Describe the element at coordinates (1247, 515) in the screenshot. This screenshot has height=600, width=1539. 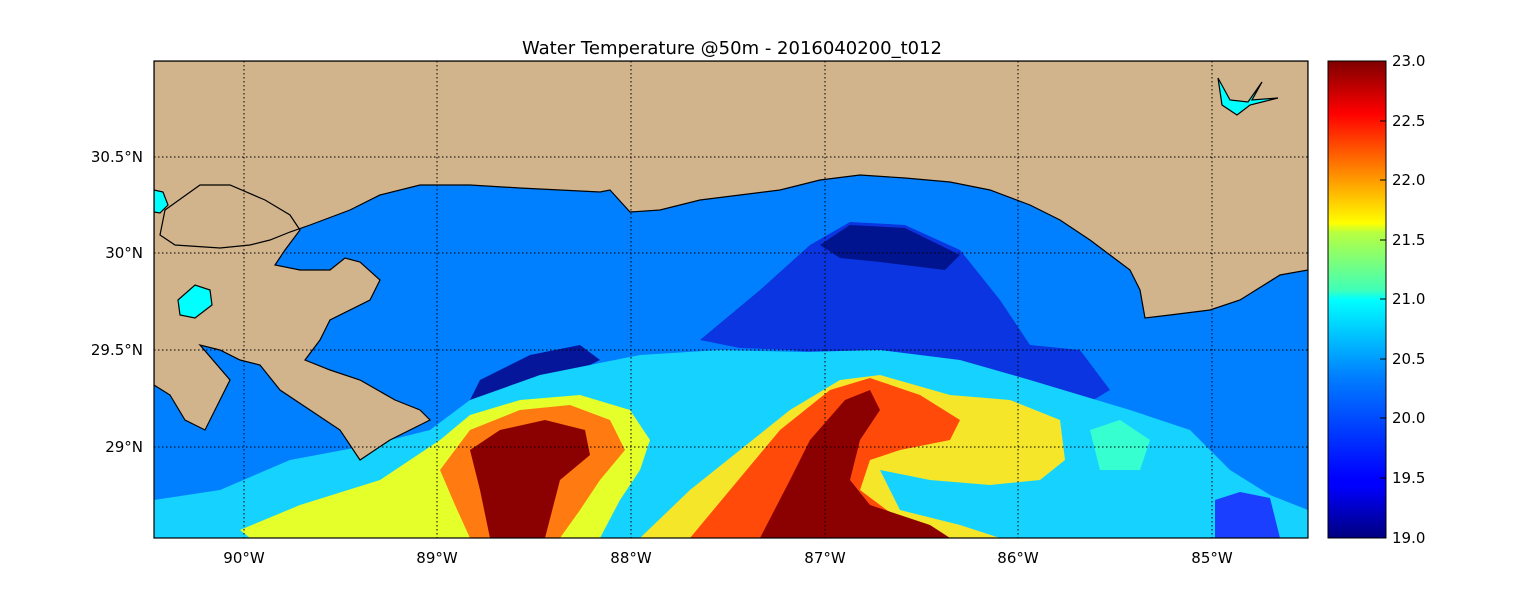
I see `cool-patch-east` at that location.